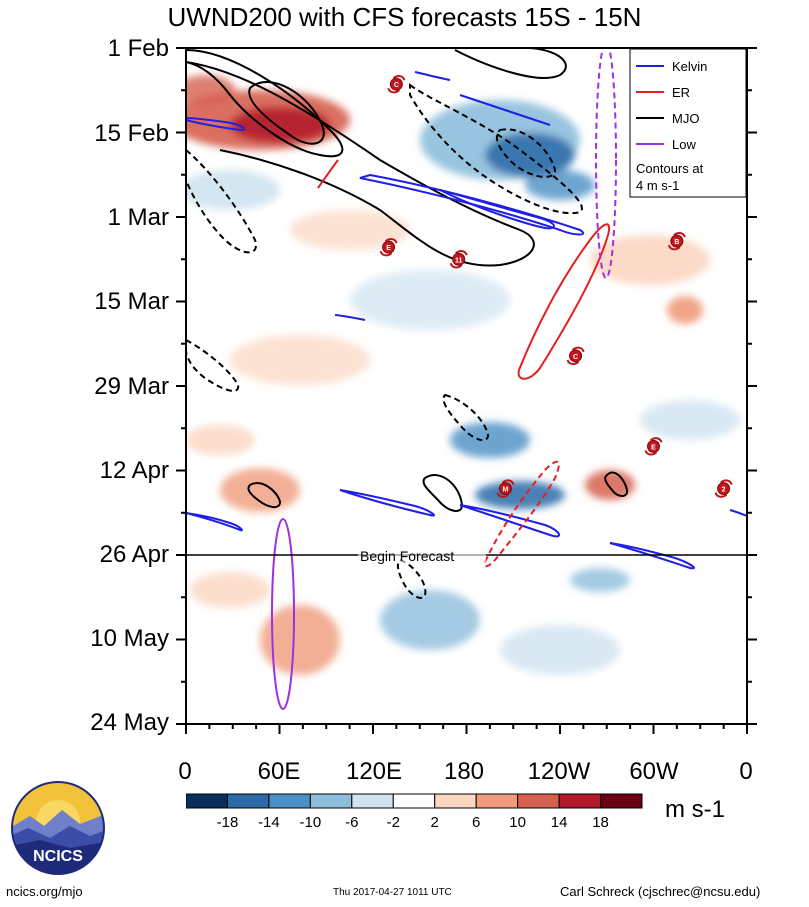  Describe the element at coordinates (600, 822) in the screenshot. I see `colorbar-tick-label: 18` at that location.